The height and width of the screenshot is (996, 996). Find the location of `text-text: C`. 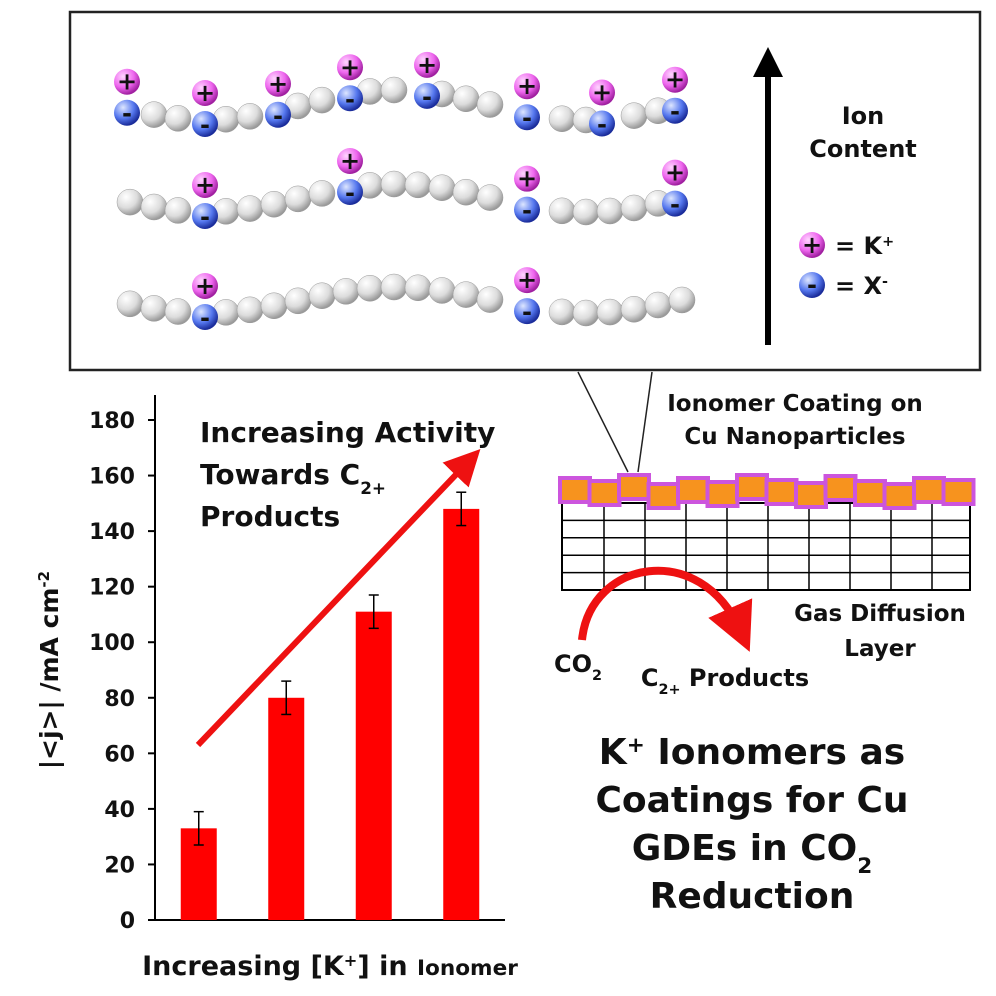

text-text: C is located at coordinates (650, 678).